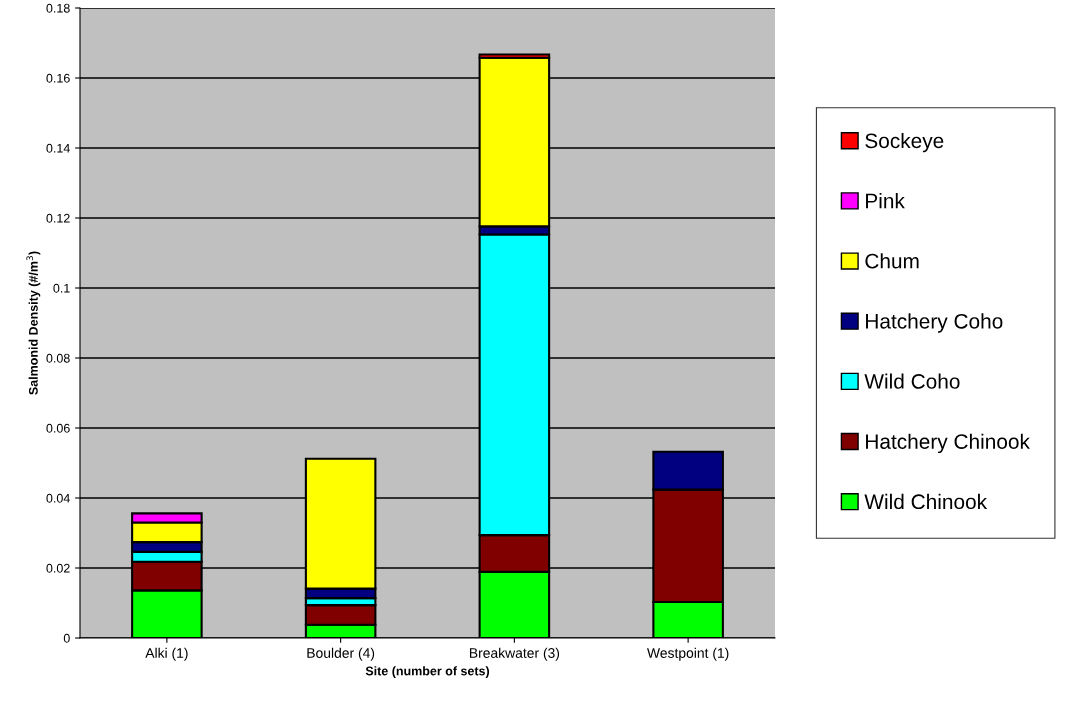 The image size is (1073, 711). What do you see at coordinates (885, 201) in the screenshot?
I see `legend-label: Pink` at bounding box center [885, 201].